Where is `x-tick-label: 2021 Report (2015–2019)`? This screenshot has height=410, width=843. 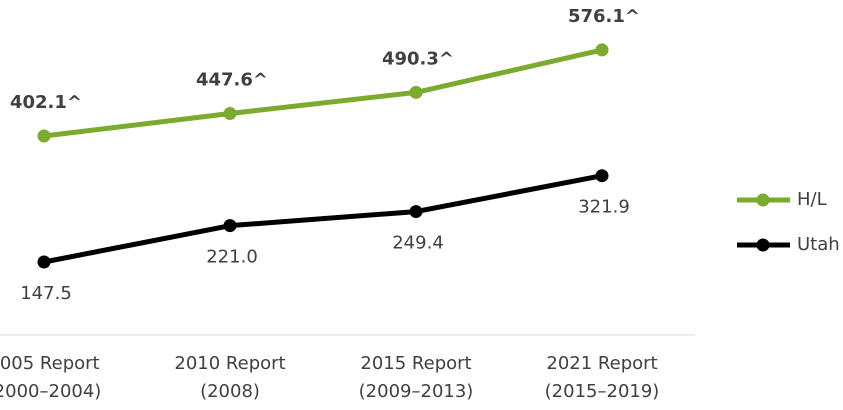
x-tick-label: 2021 Report (2015–2019) is located at coordinates (602, 377).